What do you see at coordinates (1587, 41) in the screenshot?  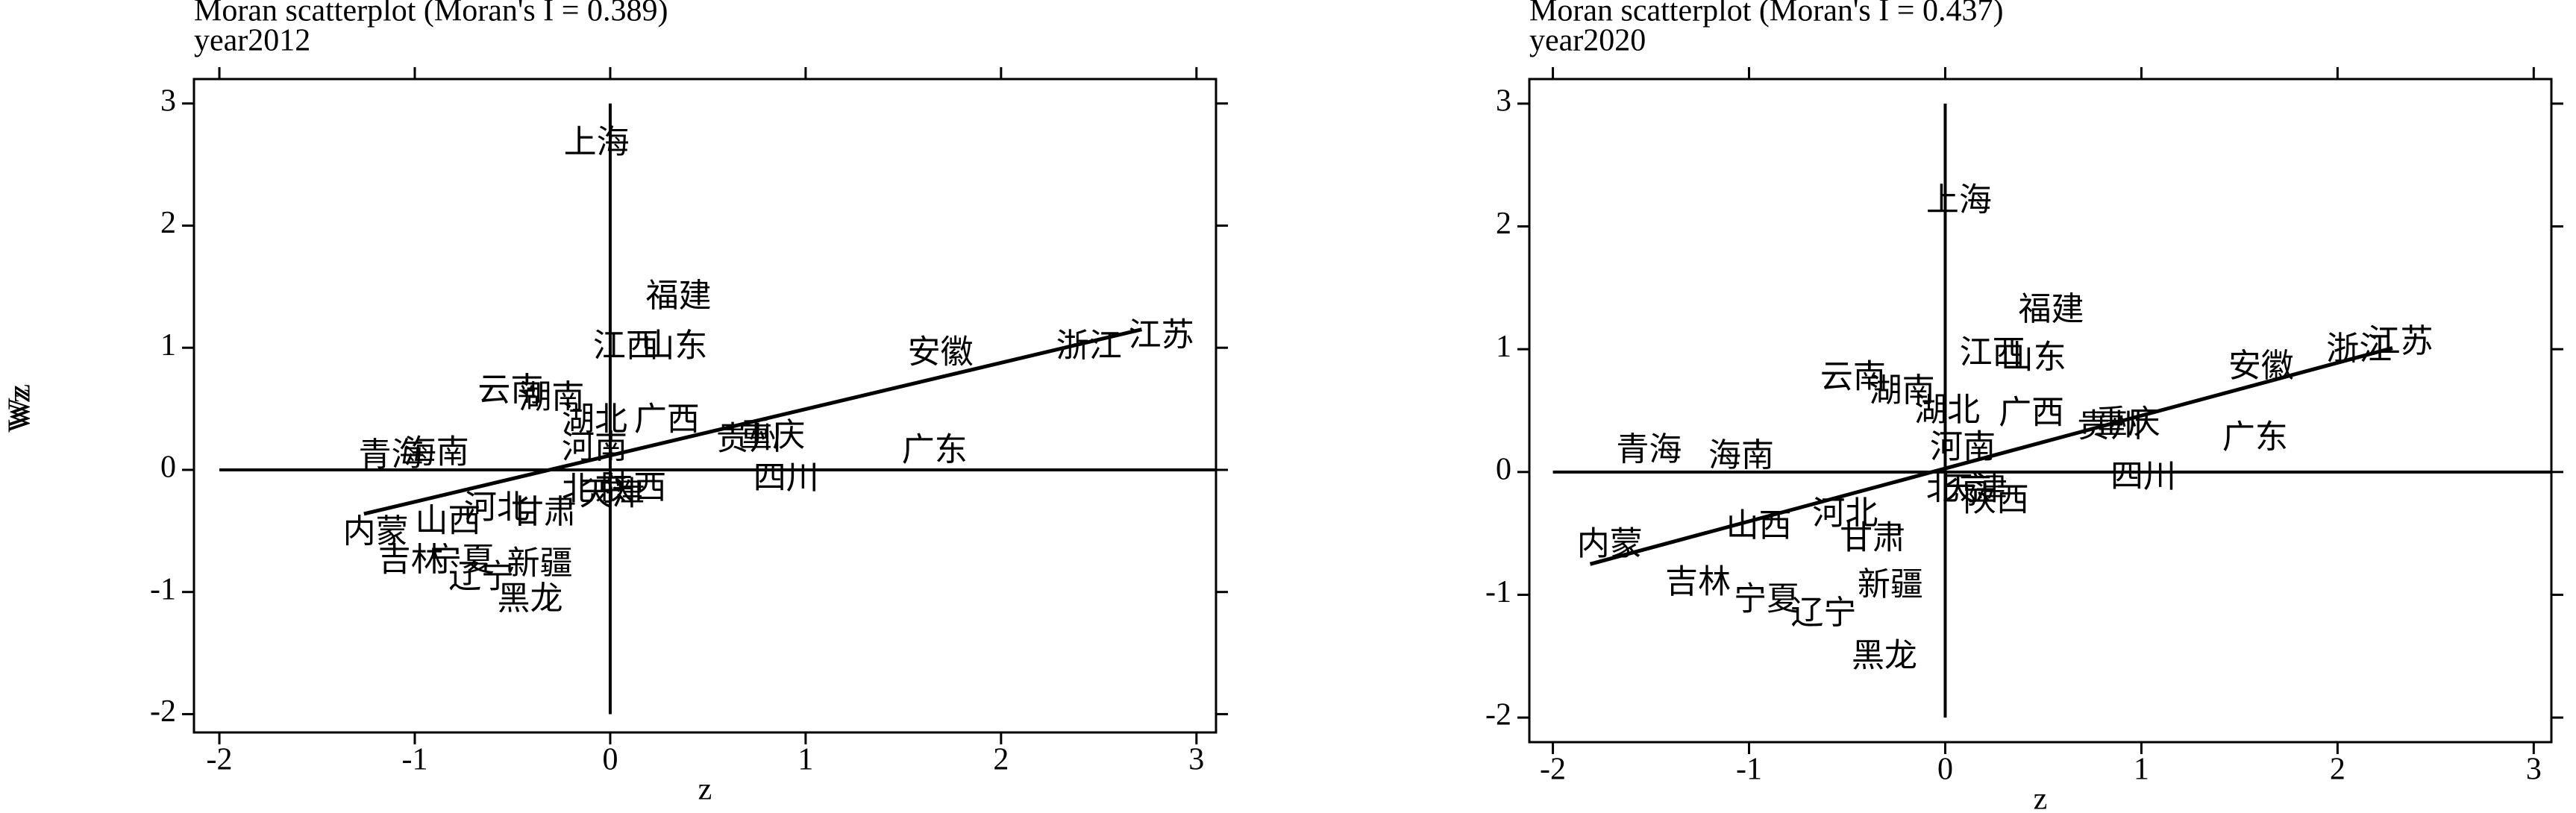 I see `chart-subtitle: year2020` at bounding box center [1587, 41].